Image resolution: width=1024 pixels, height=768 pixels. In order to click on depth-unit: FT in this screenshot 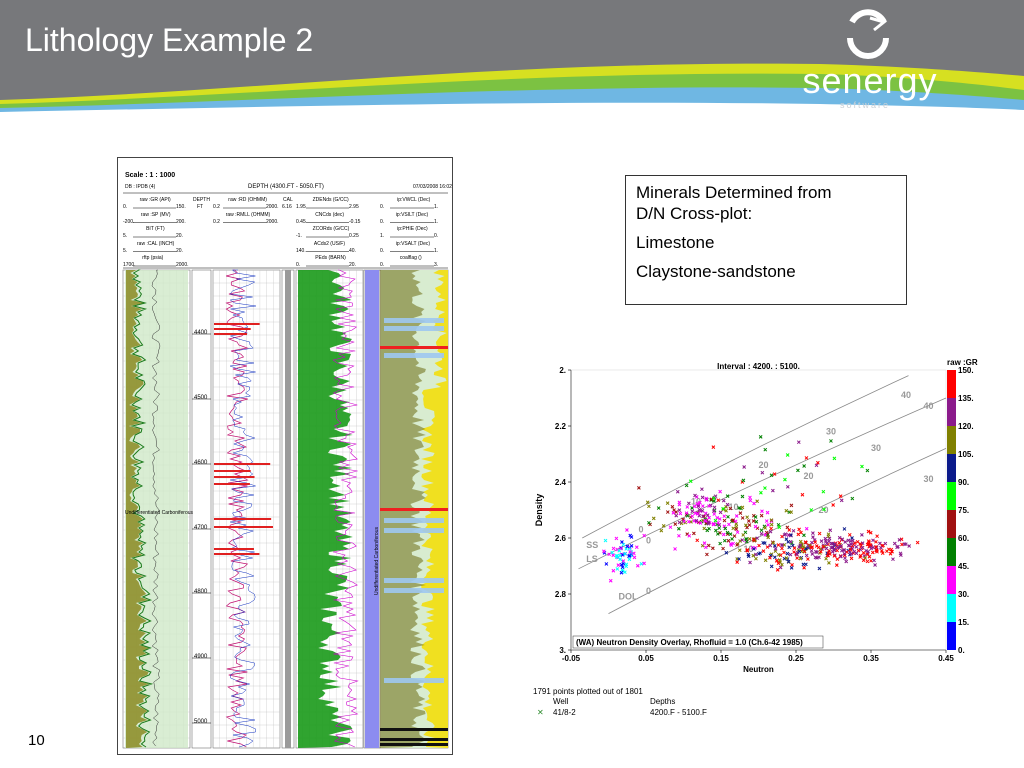, I will do `click(200, 207)`.